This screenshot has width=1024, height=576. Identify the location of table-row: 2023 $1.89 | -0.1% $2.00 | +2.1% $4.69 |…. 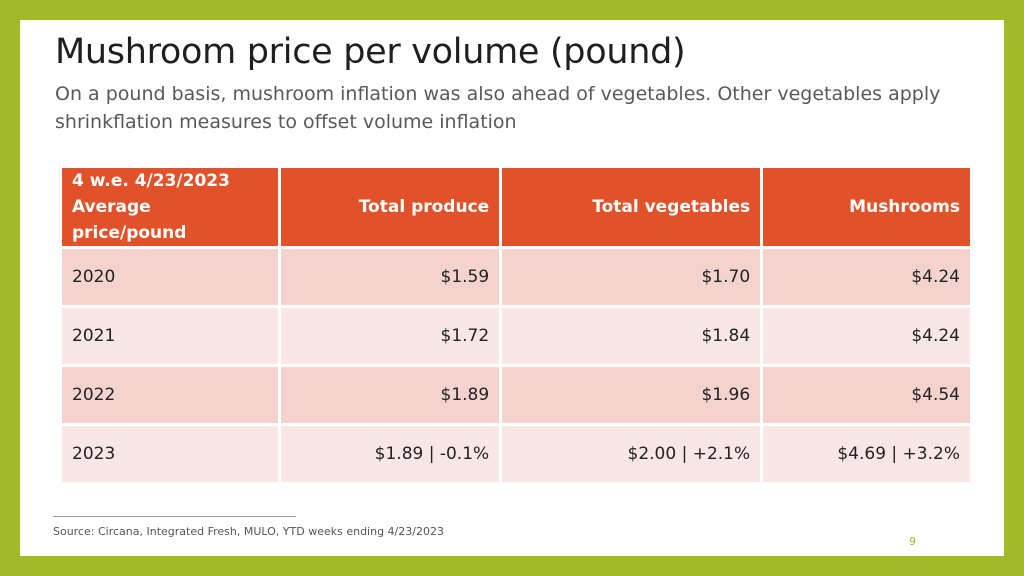
(516, 454).